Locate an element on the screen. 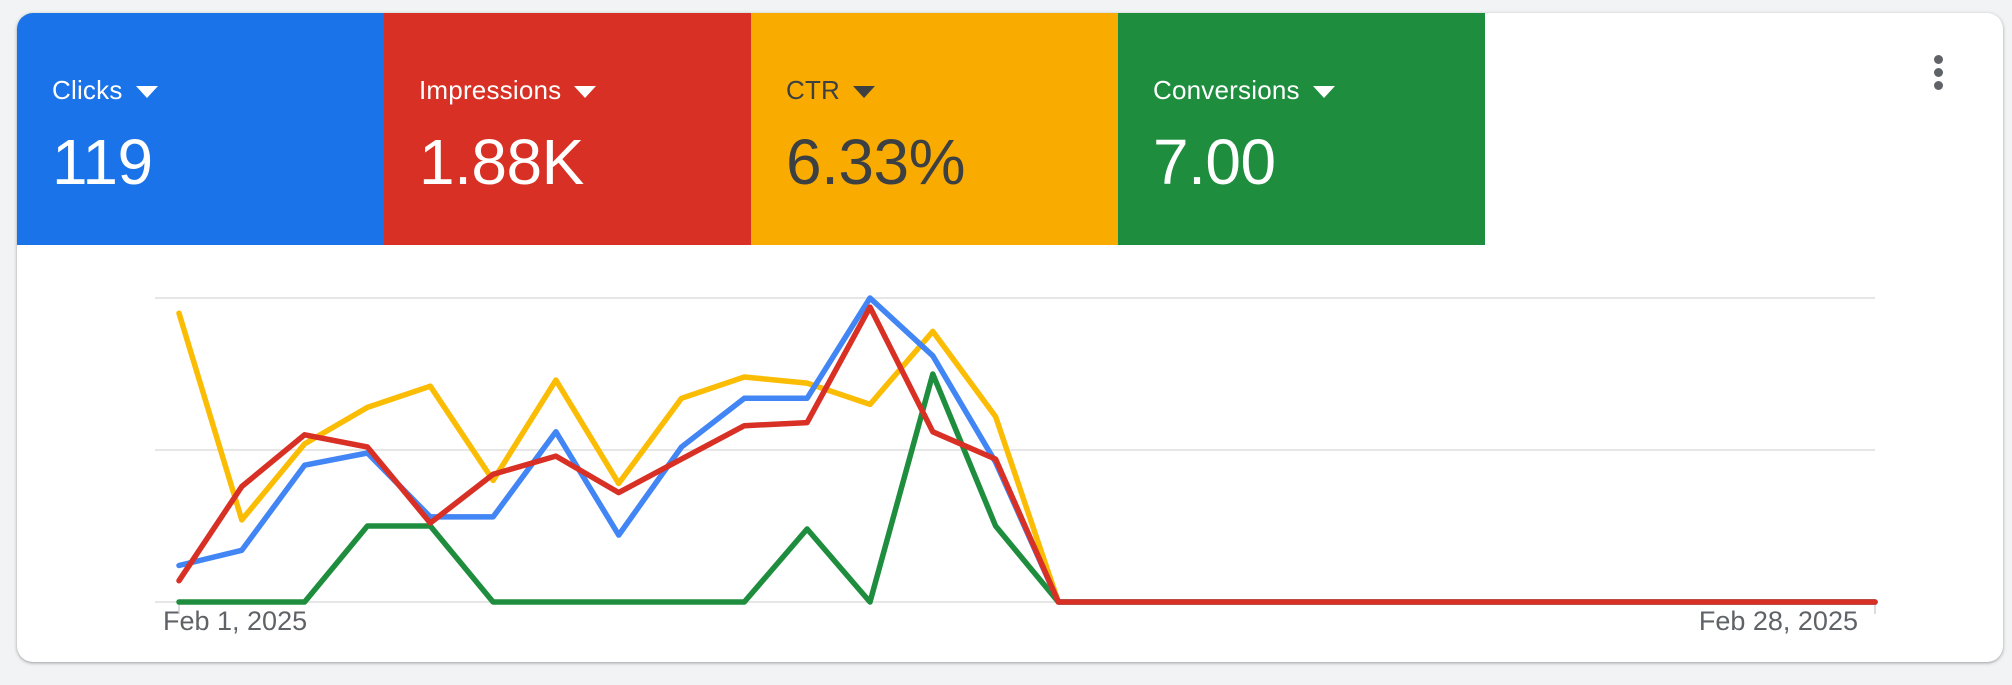 This screenshot has height=685, width=2012. metric-tile-ctr: CTR 6.33% is located at coordinates (934, 129).